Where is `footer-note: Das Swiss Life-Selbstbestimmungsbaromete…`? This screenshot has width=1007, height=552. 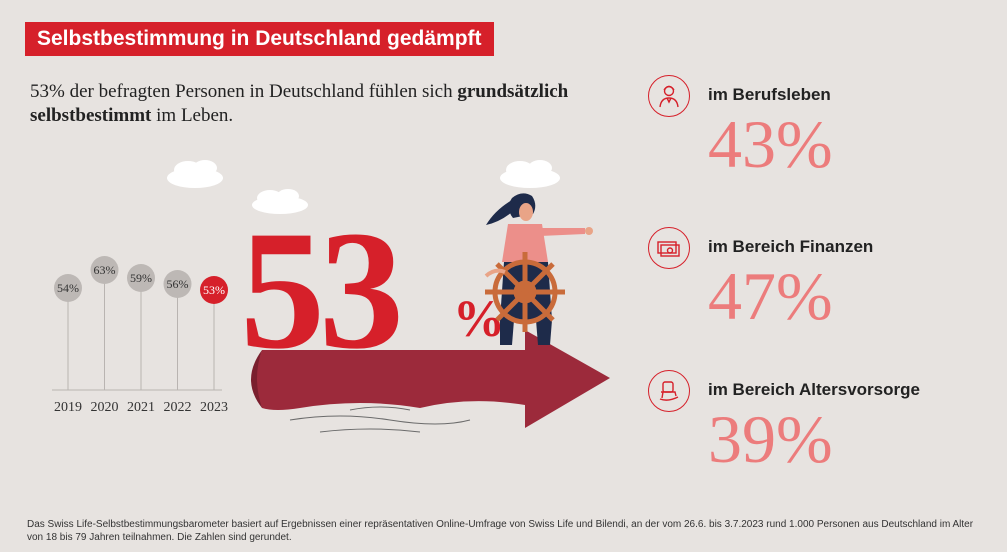 footer-note: Das Swiss Life-Selbstbestimmungsbaromete… is located at coordinates (500, 531).